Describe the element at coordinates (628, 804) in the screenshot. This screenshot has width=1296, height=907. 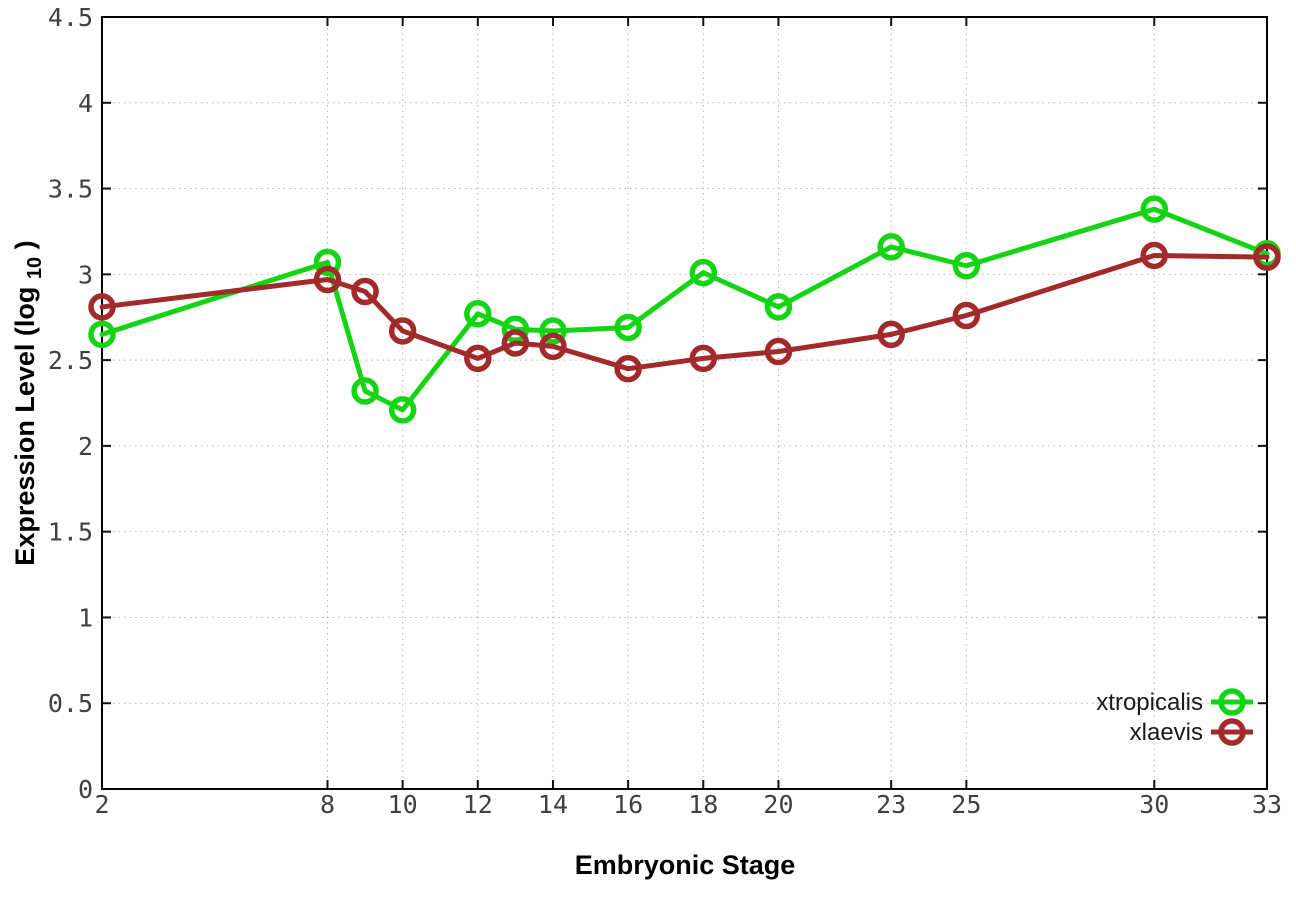
I see `x-tick-label: 16` at that location.